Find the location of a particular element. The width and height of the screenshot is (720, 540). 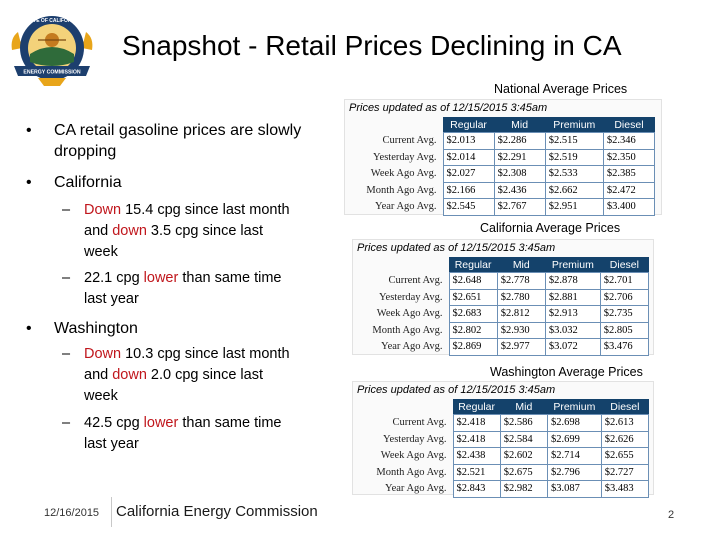

price-cell: $2.796 is located at coordinates (574, 472).